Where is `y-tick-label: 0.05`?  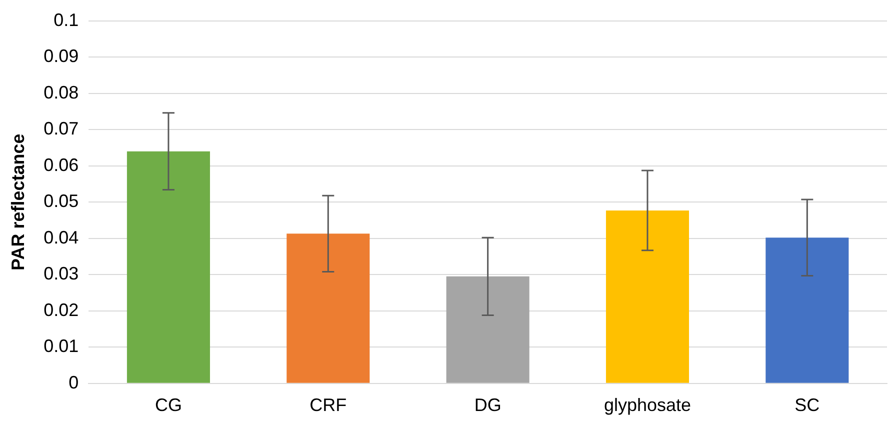
y-tick-label: 0.05 is located at coordinates (61, 201).